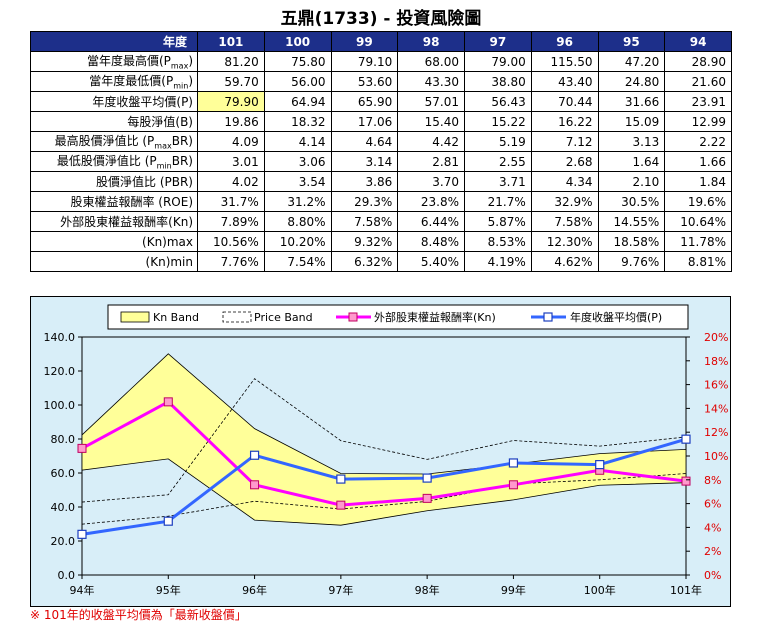 The height and width of the screenshot is (627, 762). I want to click on table-cell: 56.43, so click(498, 101).